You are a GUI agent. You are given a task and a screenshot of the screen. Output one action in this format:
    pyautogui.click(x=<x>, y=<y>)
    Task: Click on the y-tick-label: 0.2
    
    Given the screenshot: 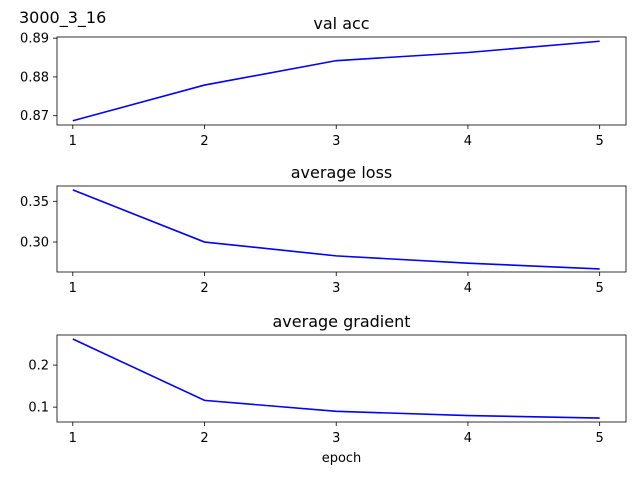 What is the action you would take?
    pyautogui.click(x=38, y=366)
    